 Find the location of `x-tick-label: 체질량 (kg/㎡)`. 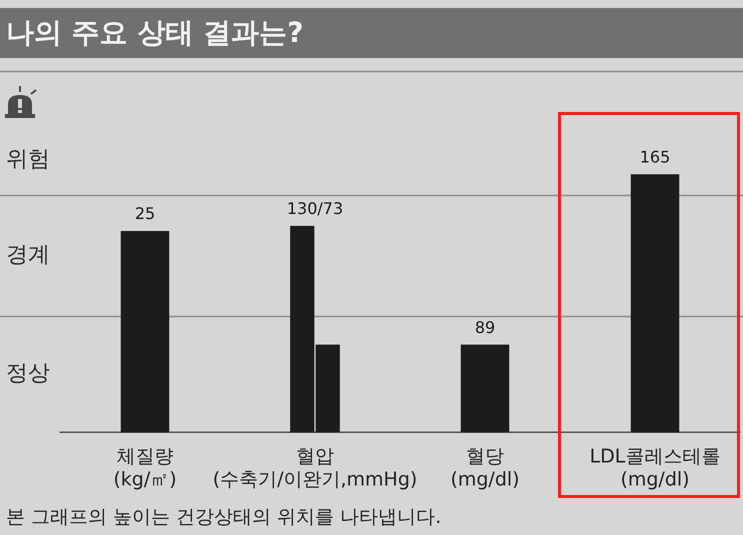

x-tick-label: 체질량 (kg/㎡) is located at coordinates (145, 468).